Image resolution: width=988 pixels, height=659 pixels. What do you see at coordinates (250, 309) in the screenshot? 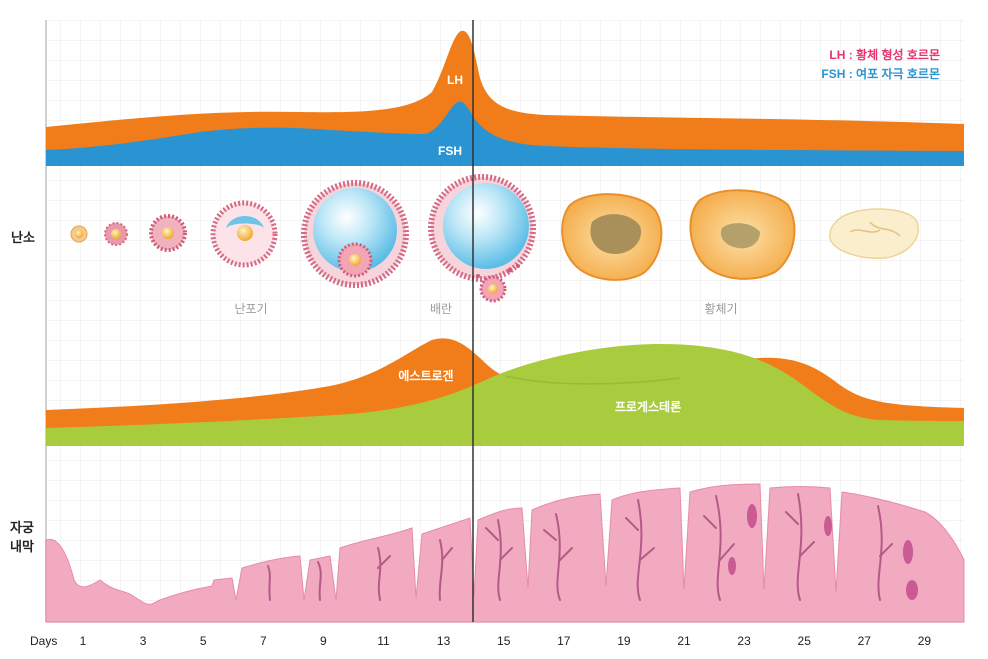
I see `phase-follicular: 난포기` at bounding box center [250, 309].